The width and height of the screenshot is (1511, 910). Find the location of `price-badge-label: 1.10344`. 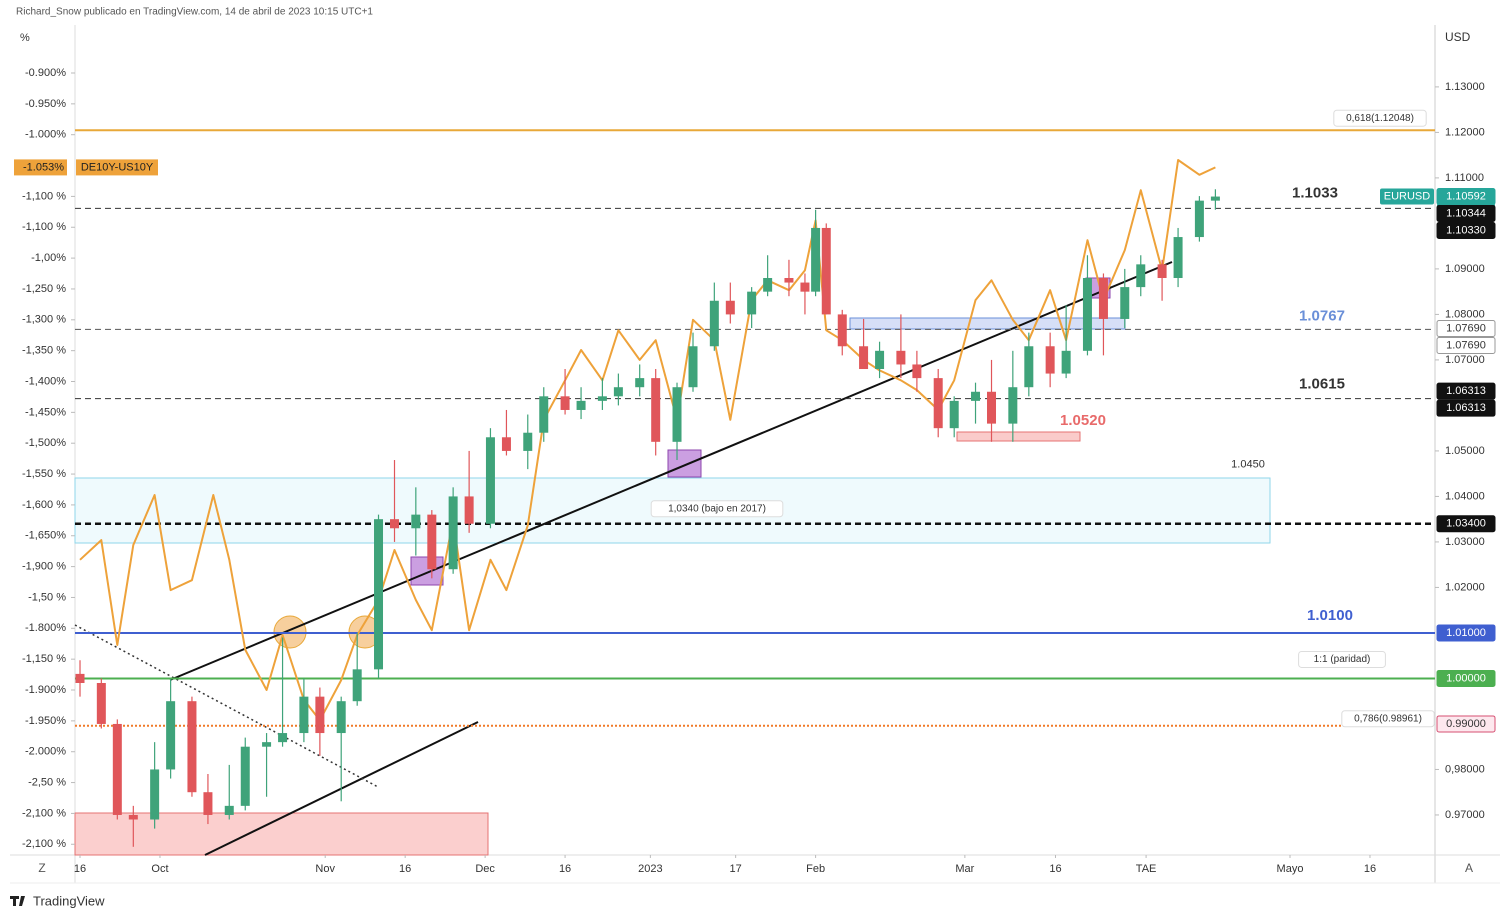

price-badge-label: 1.10344 is located at coordinates (1466, 213).